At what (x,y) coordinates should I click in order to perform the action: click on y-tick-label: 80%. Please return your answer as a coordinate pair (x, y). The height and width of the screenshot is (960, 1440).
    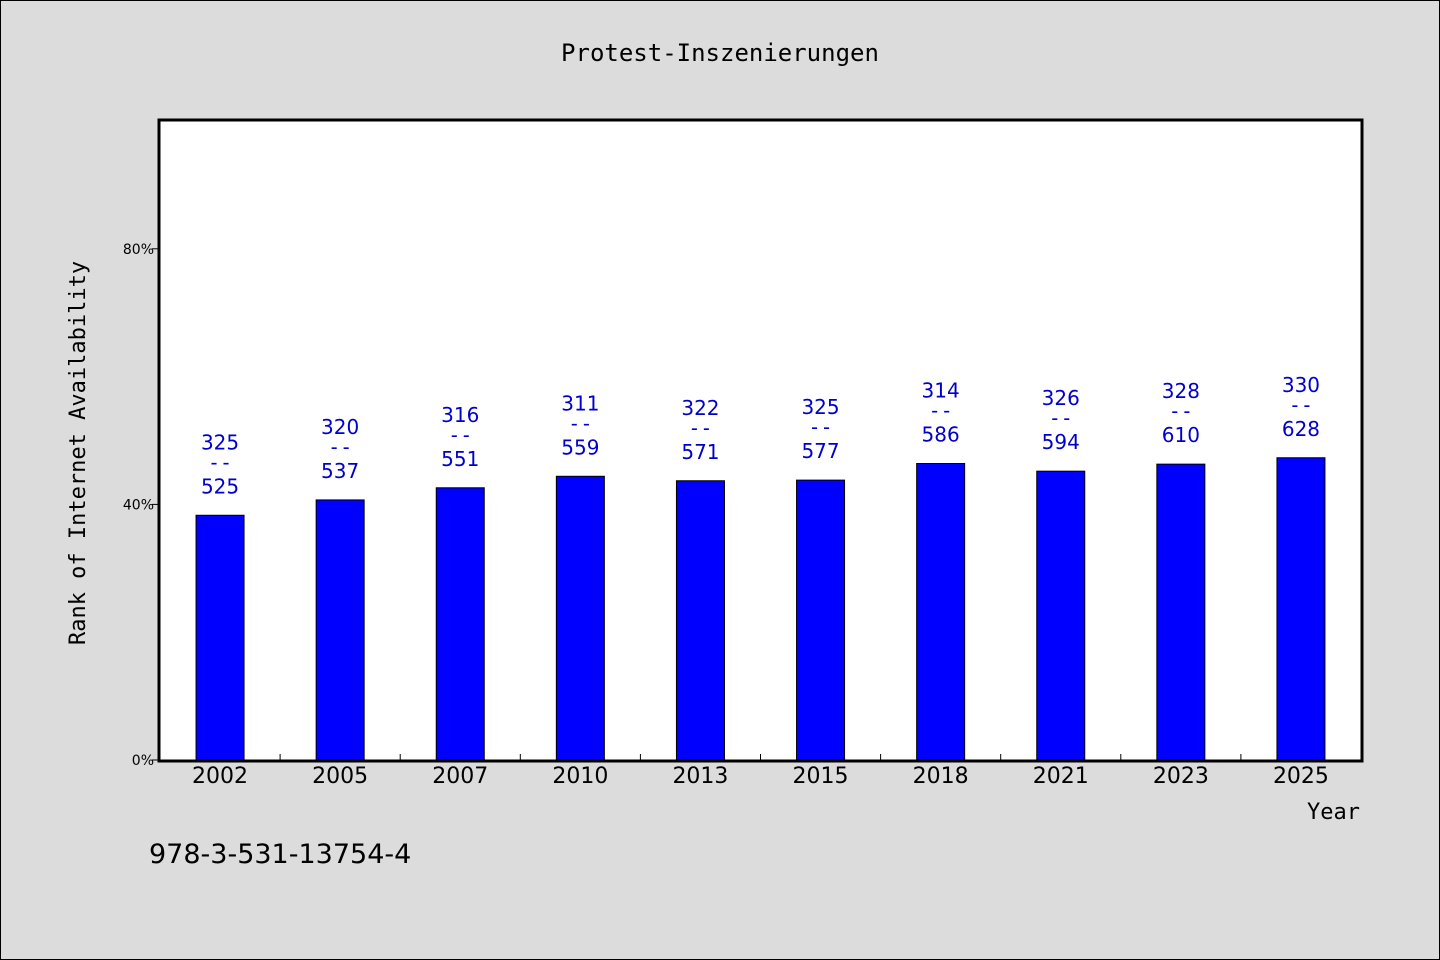
    Looking at the image, I should click on (138, 250).